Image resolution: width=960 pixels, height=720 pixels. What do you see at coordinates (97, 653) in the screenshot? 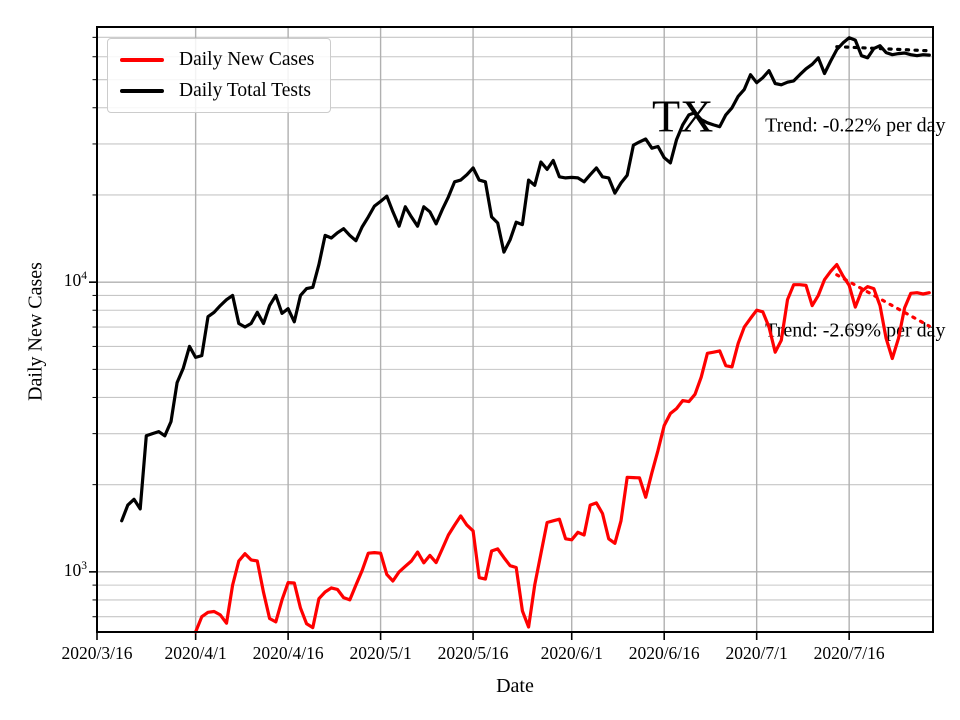
I see `x-tick-label: 2020/3/16` at bounding box center [97, 653].